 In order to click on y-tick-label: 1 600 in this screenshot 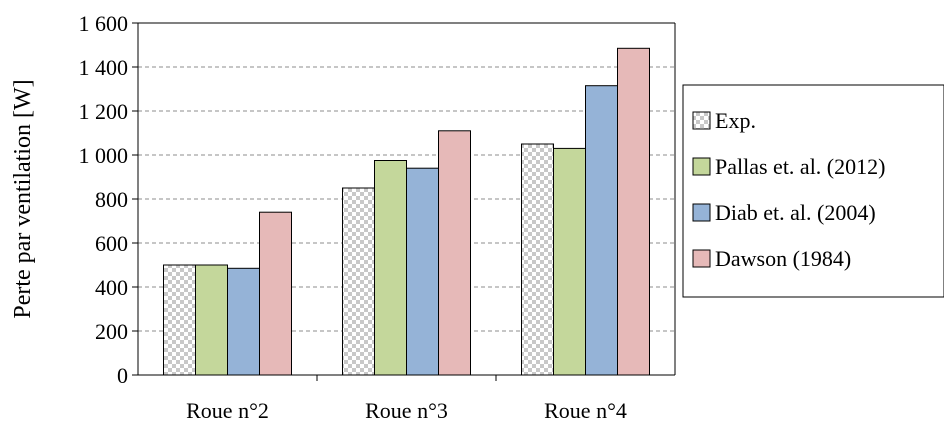, I will do `click(104, 23)`.